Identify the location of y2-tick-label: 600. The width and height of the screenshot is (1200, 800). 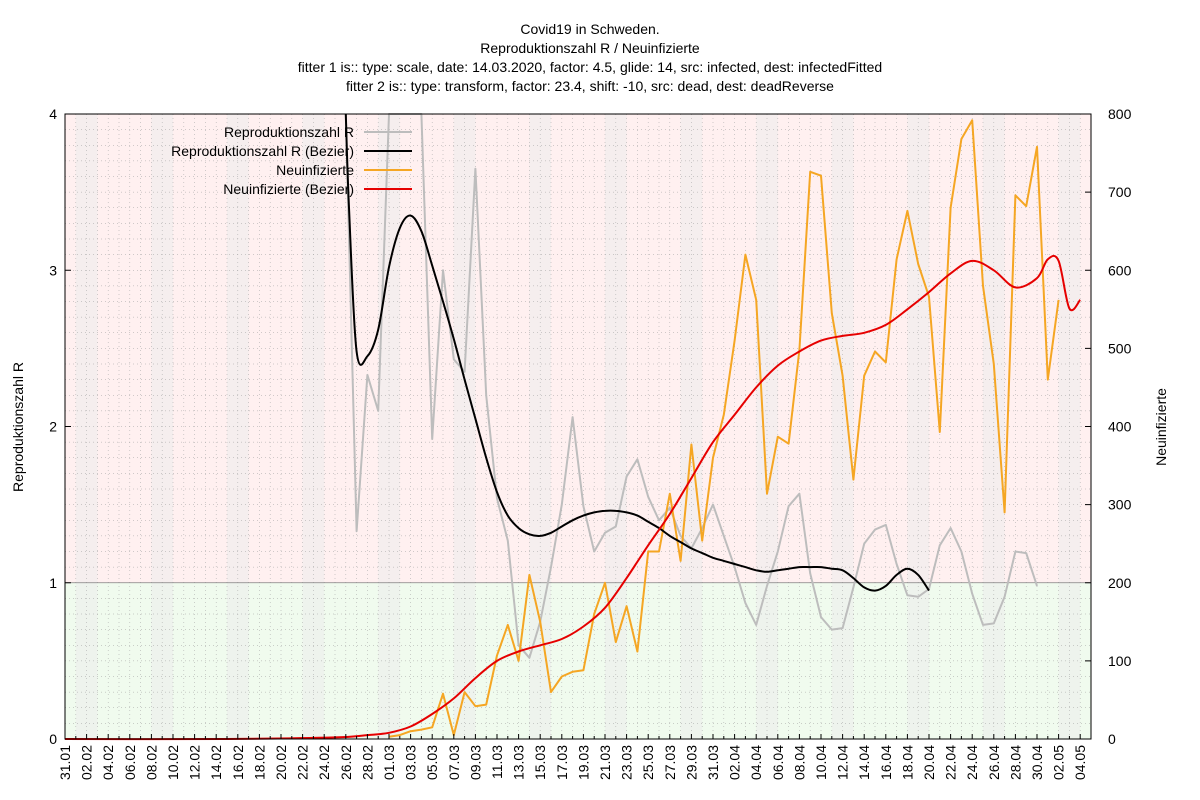
(1120, 270).